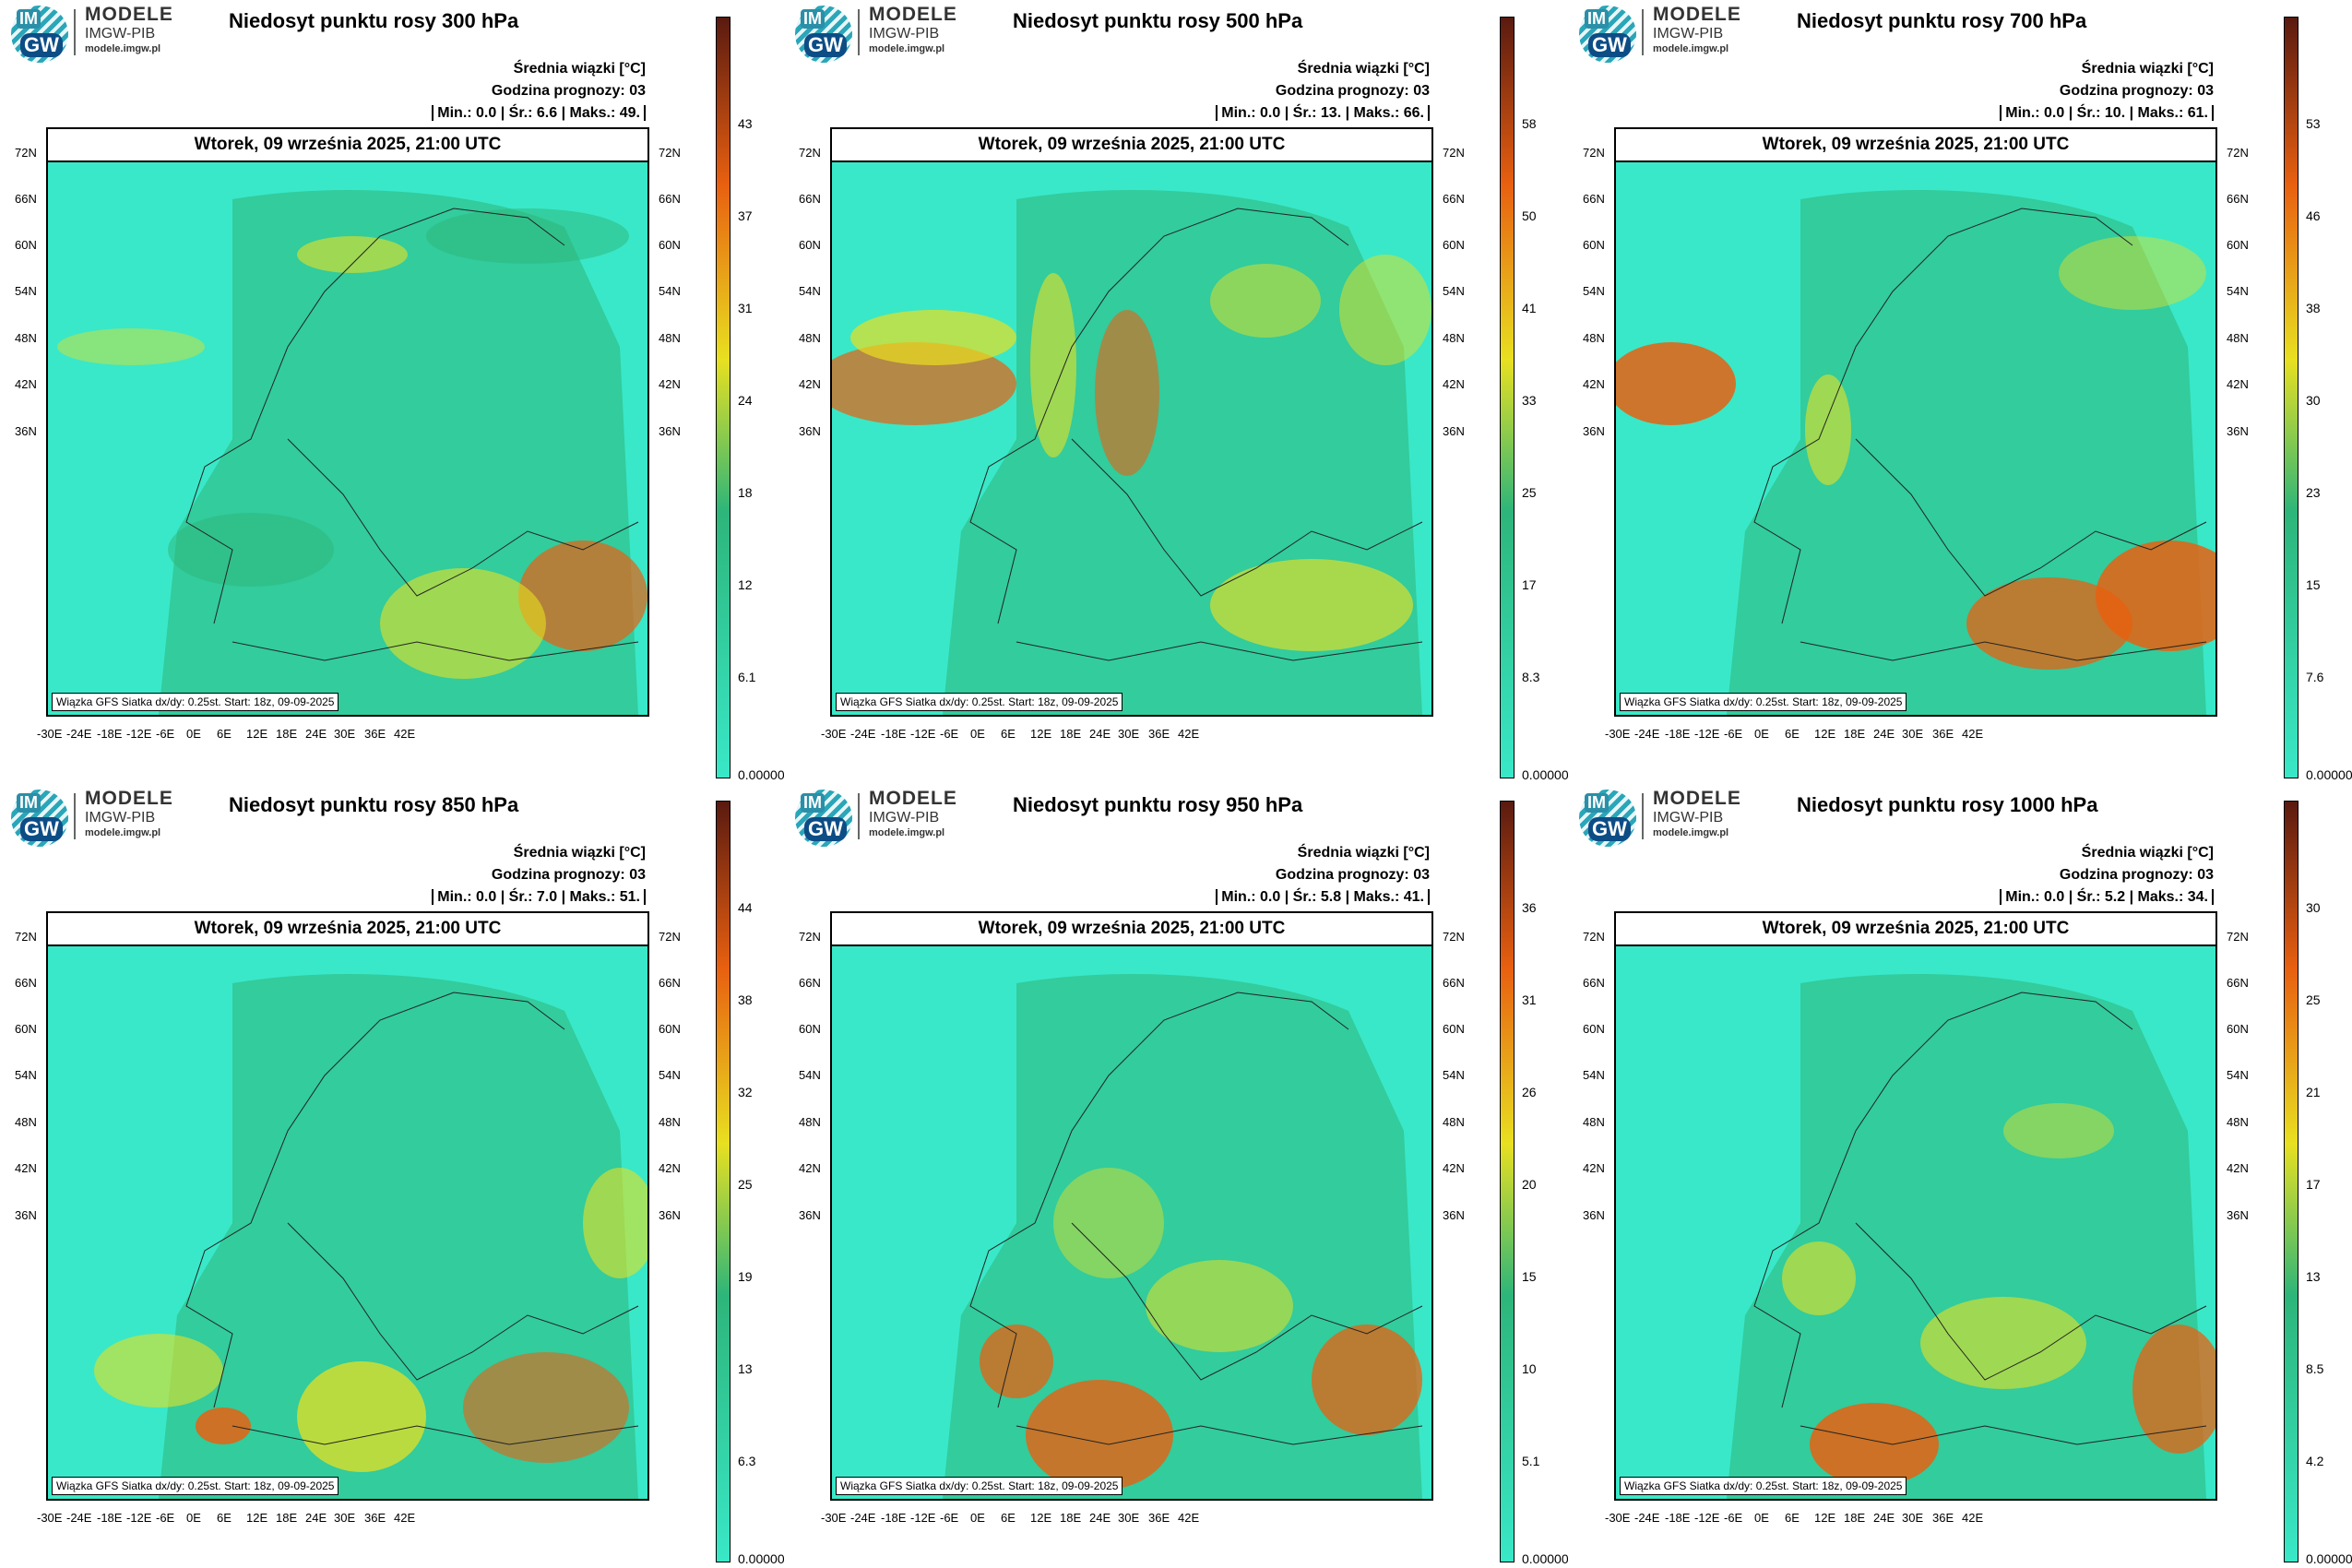 The height and width of the screenshot is (1568, 2352). What do you see at coordinates (375, 1518) in the screenshot?
I see `lon-label: 36E` at bounding box center [375, 1518].